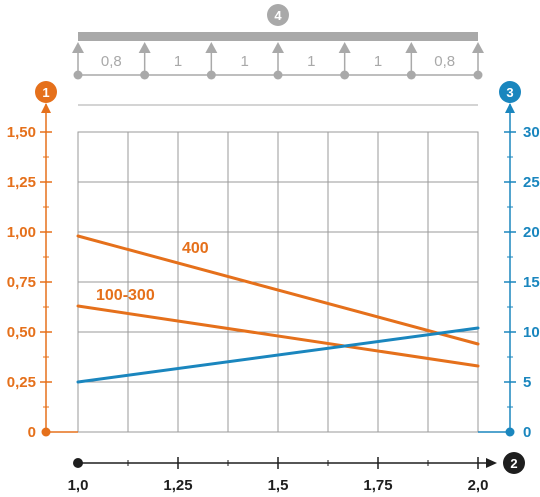 The image size is (540, 497). What do you see at coordinates (21, 132) in the screenshot?
I see `left-tick-label: 1,50` at bounding box center [21, 132].